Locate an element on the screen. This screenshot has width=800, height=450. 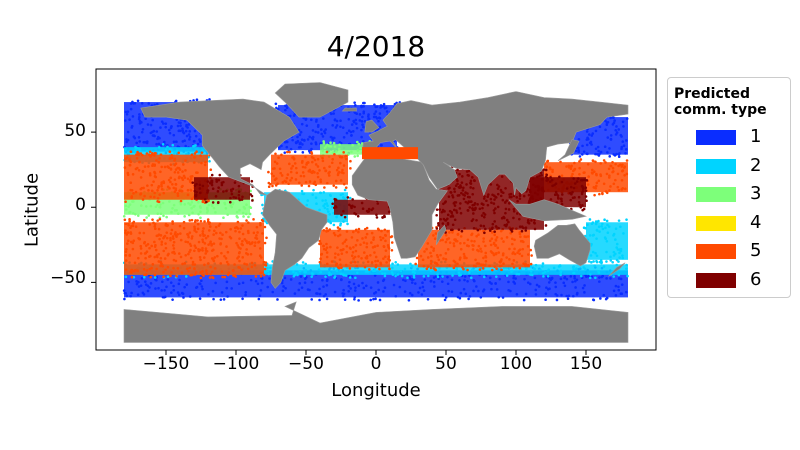
data-region is located at coordinates (362, 207).